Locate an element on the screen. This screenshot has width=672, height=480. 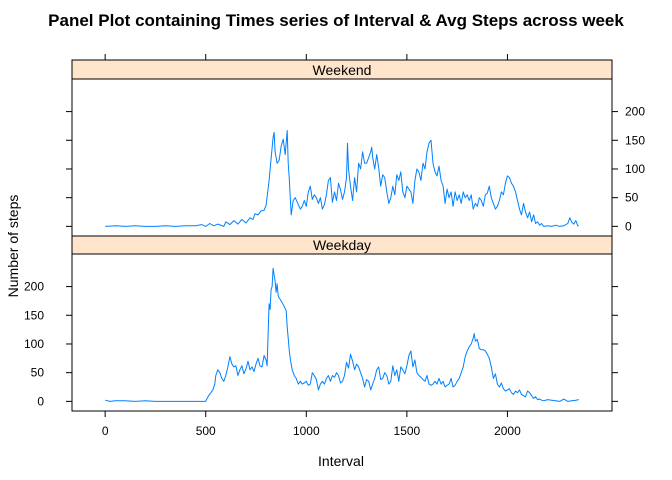
weekend-series-line is located at coordinates (342, 178).